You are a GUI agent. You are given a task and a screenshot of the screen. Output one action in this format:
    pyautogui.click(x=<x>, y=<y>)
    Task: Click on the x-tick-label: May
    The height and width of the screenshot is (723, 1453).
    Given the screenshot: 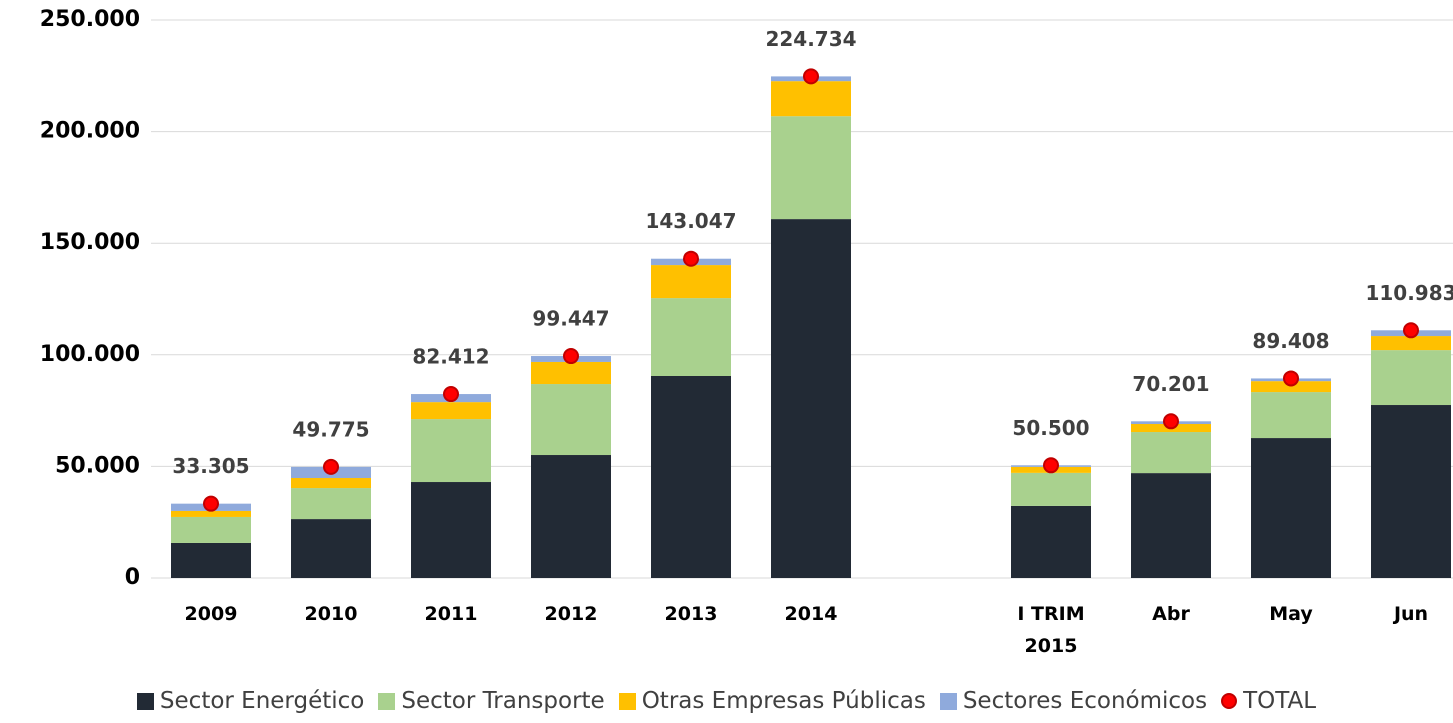 What is the action you would take?
    pyautogui.click(x=1291, y=614)
    